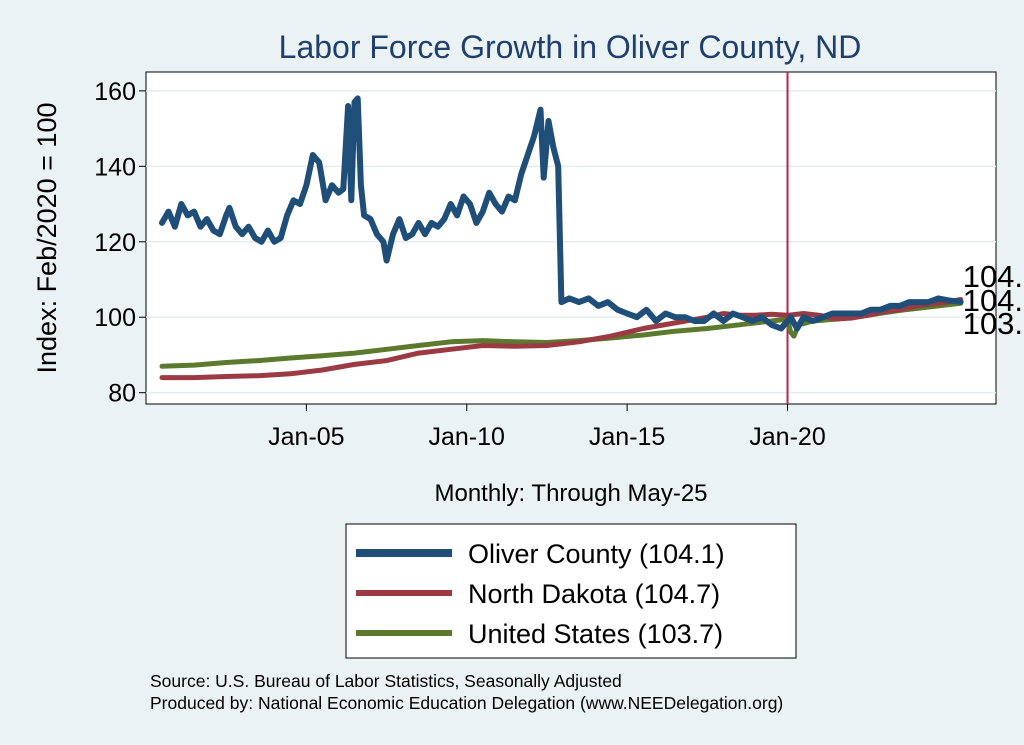  Describe the element at coordinates (595, 634) in the screenshot. I see `legend-label-united-states: United States (103.7)` at that location.